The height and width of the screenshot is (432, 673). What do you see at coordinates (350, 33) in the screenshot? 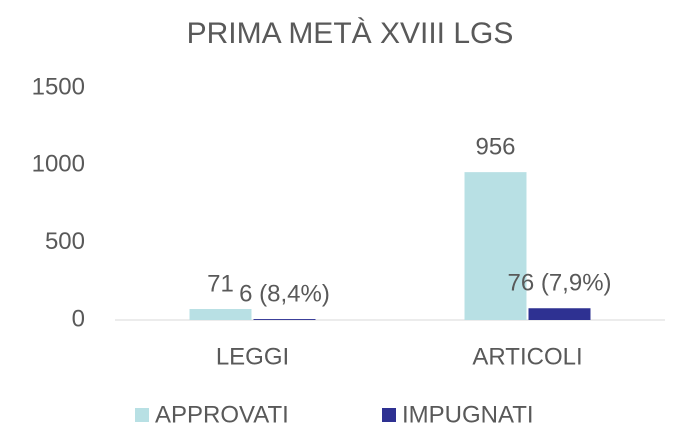
I see `chart-title: PRIMA METÀ XVIII LGS` at bounding box center [350, 33].